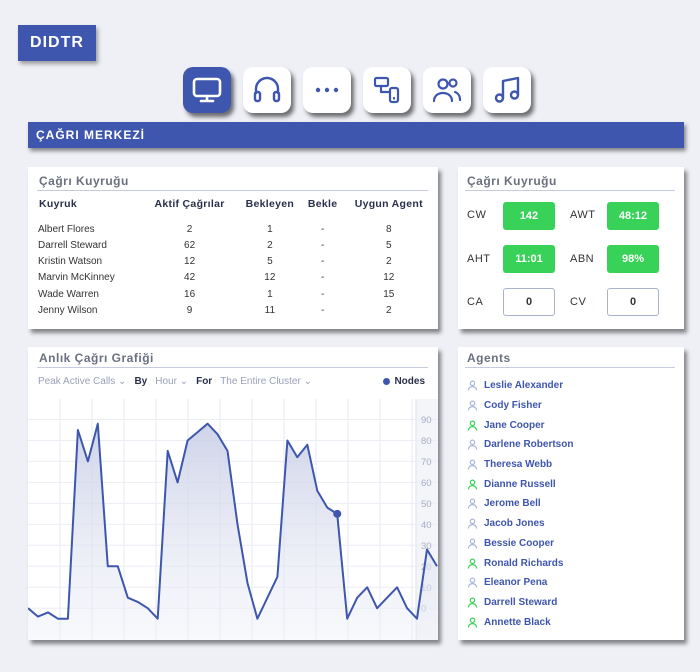 The height and width of the screenshot is (672, 700). What do you see at coordinates (426, 420) in the screenshot?
I see `y-tick-label: 90` at bounding box center [426, 420].